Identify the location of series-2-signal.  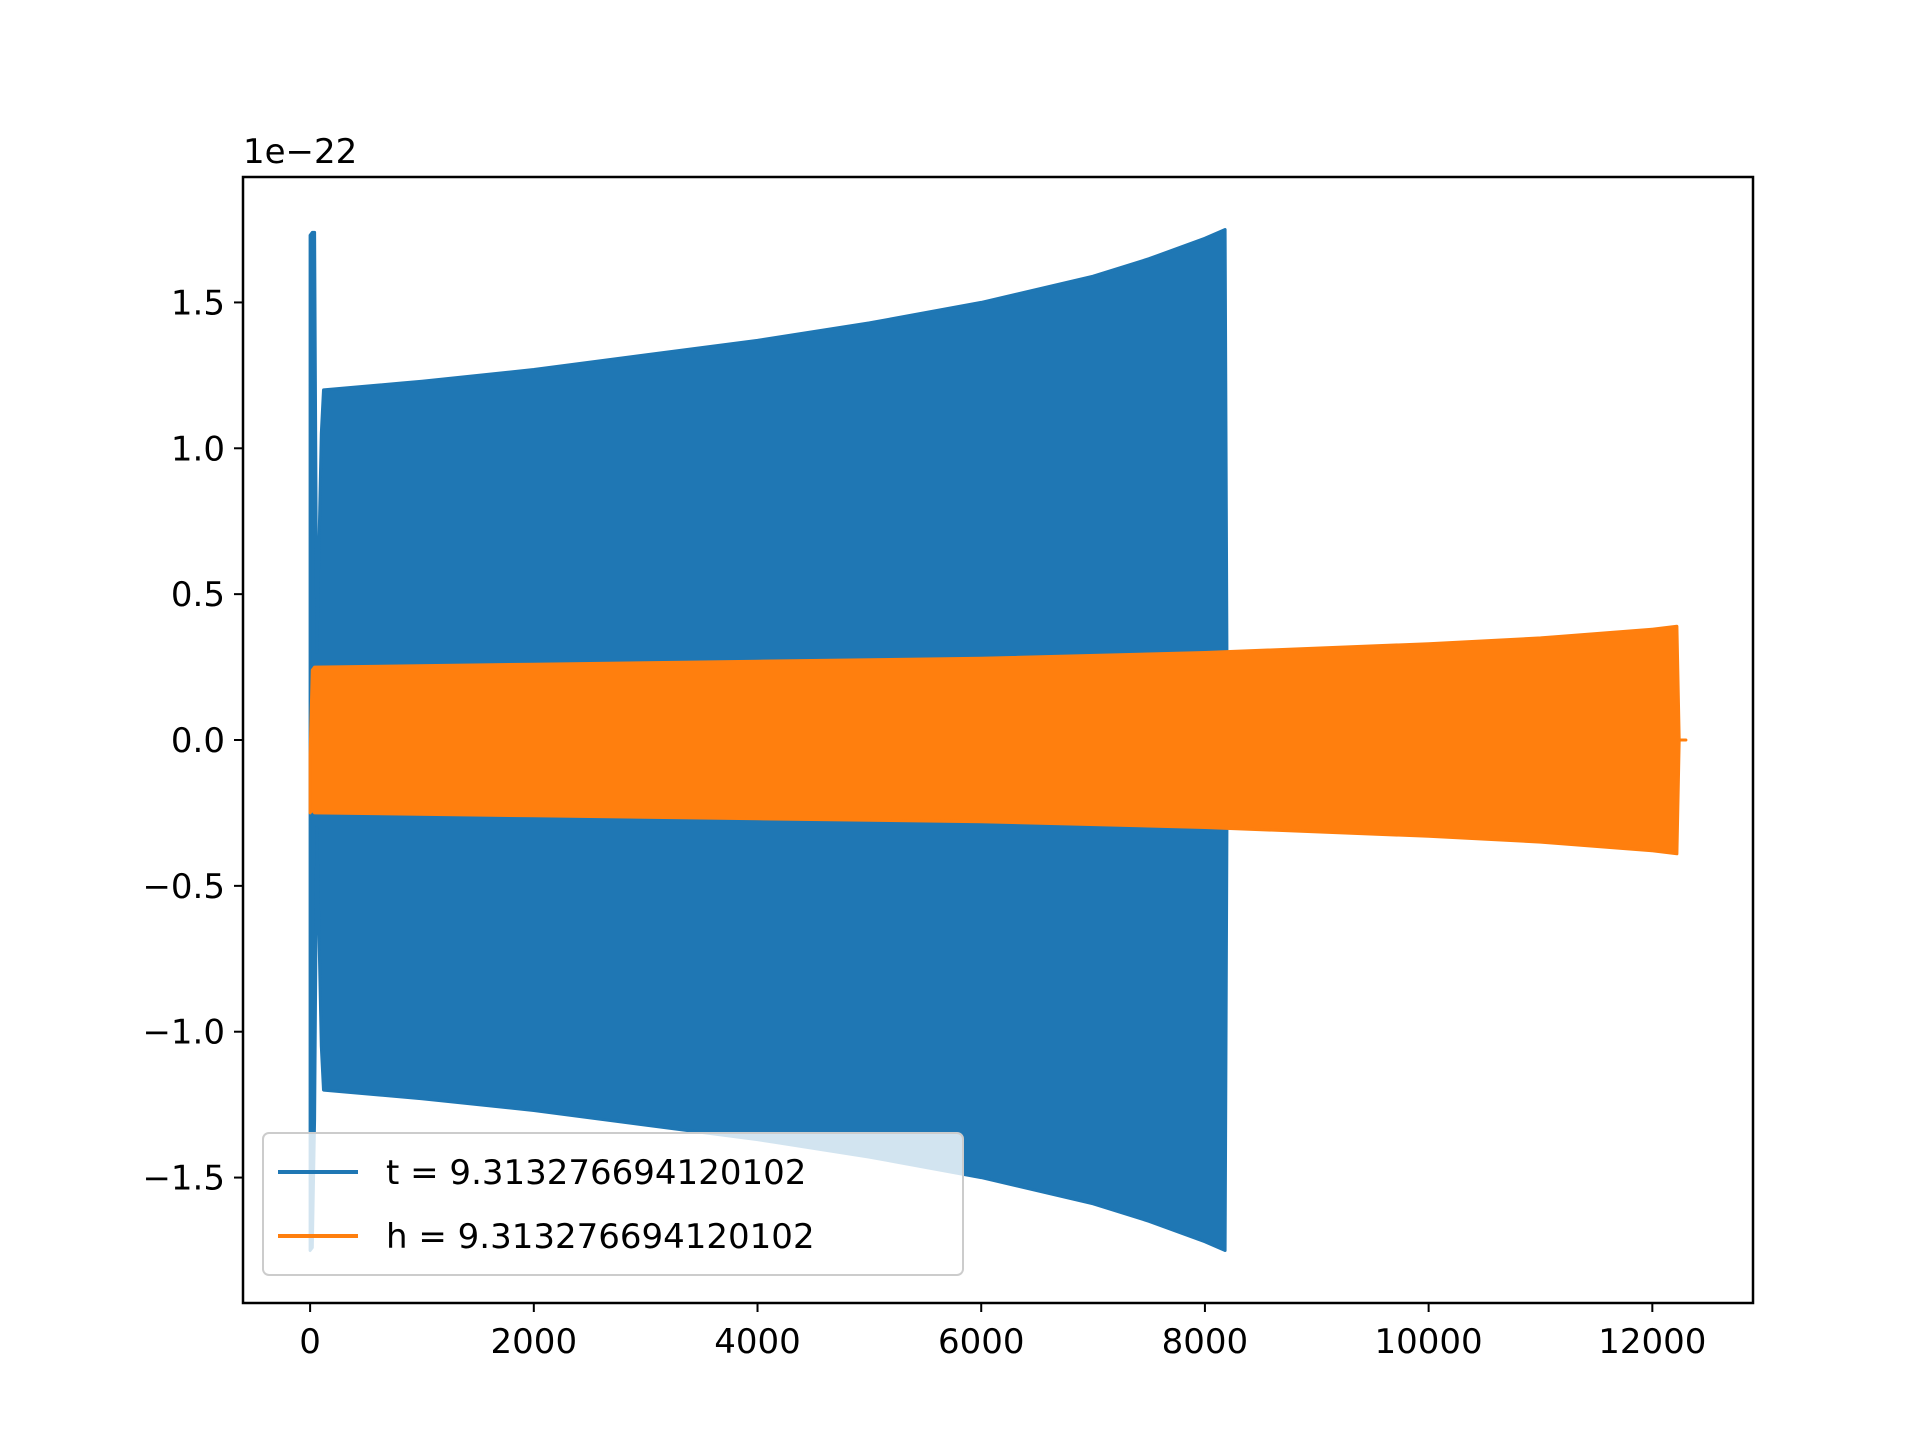
(998, 740).